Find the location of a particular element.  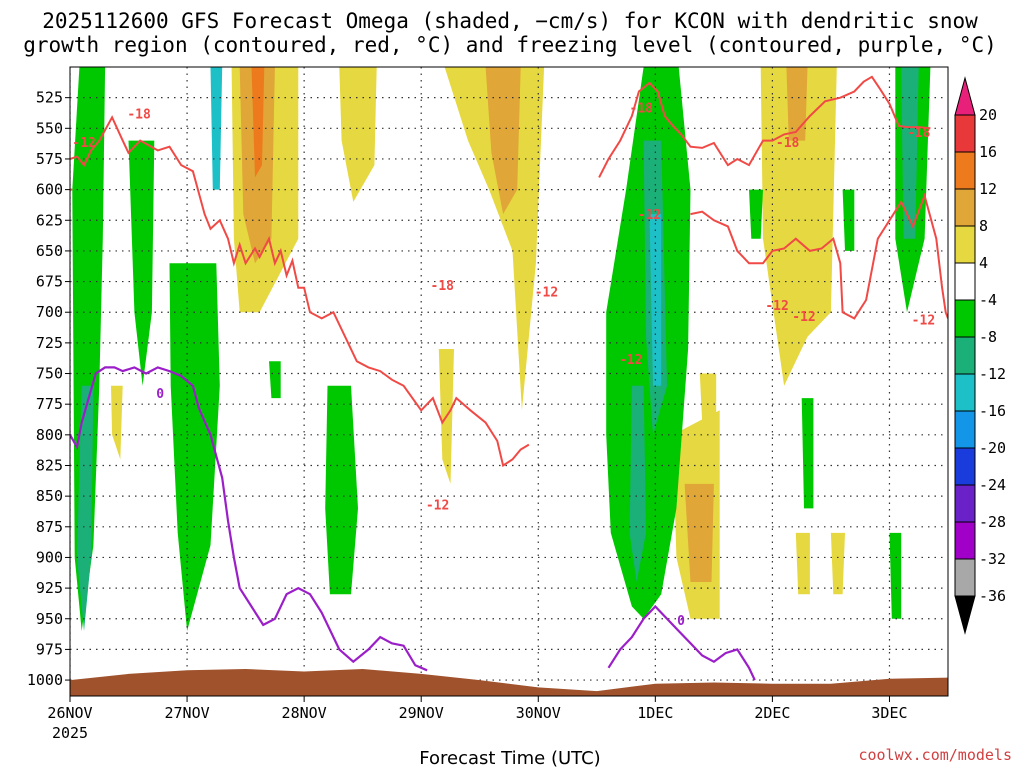

y-tick-label: 675 is located at coordinates (49, 282).